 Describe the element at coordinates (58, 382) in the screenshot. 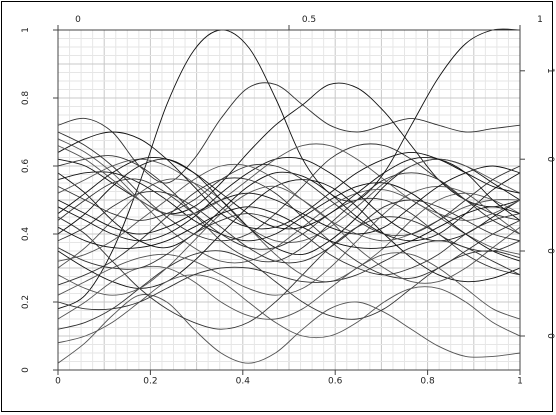

I see `x-tick-label: 0` at that location.